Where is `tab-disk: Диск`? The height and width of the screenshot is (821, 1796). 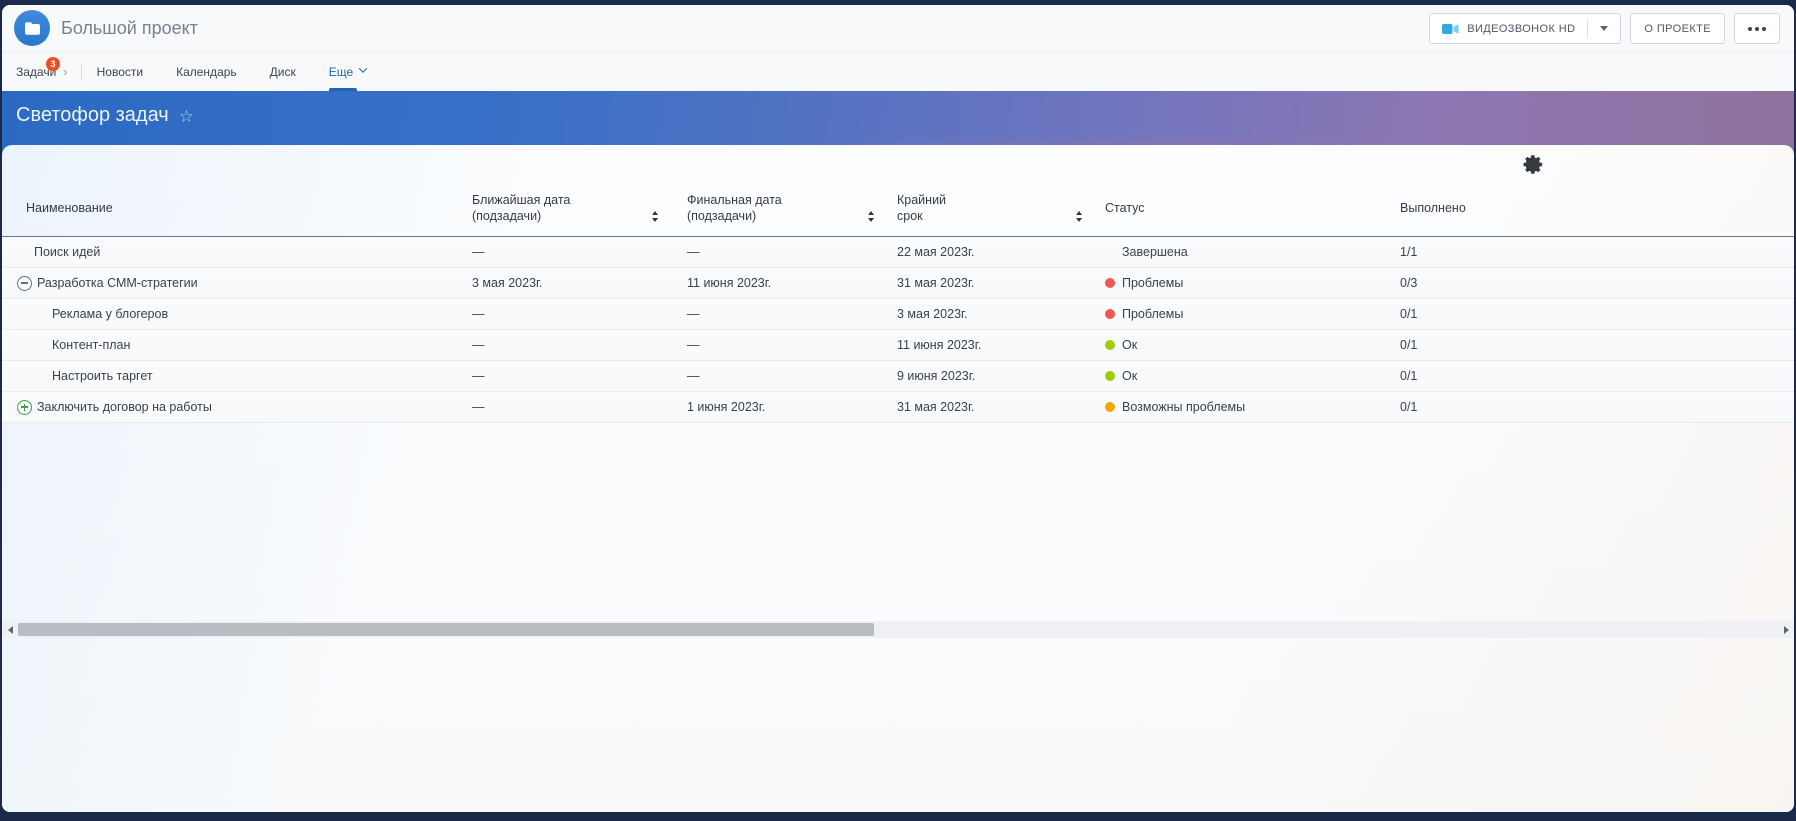 tab-disk: Диск is located at coordinates (282, 71).